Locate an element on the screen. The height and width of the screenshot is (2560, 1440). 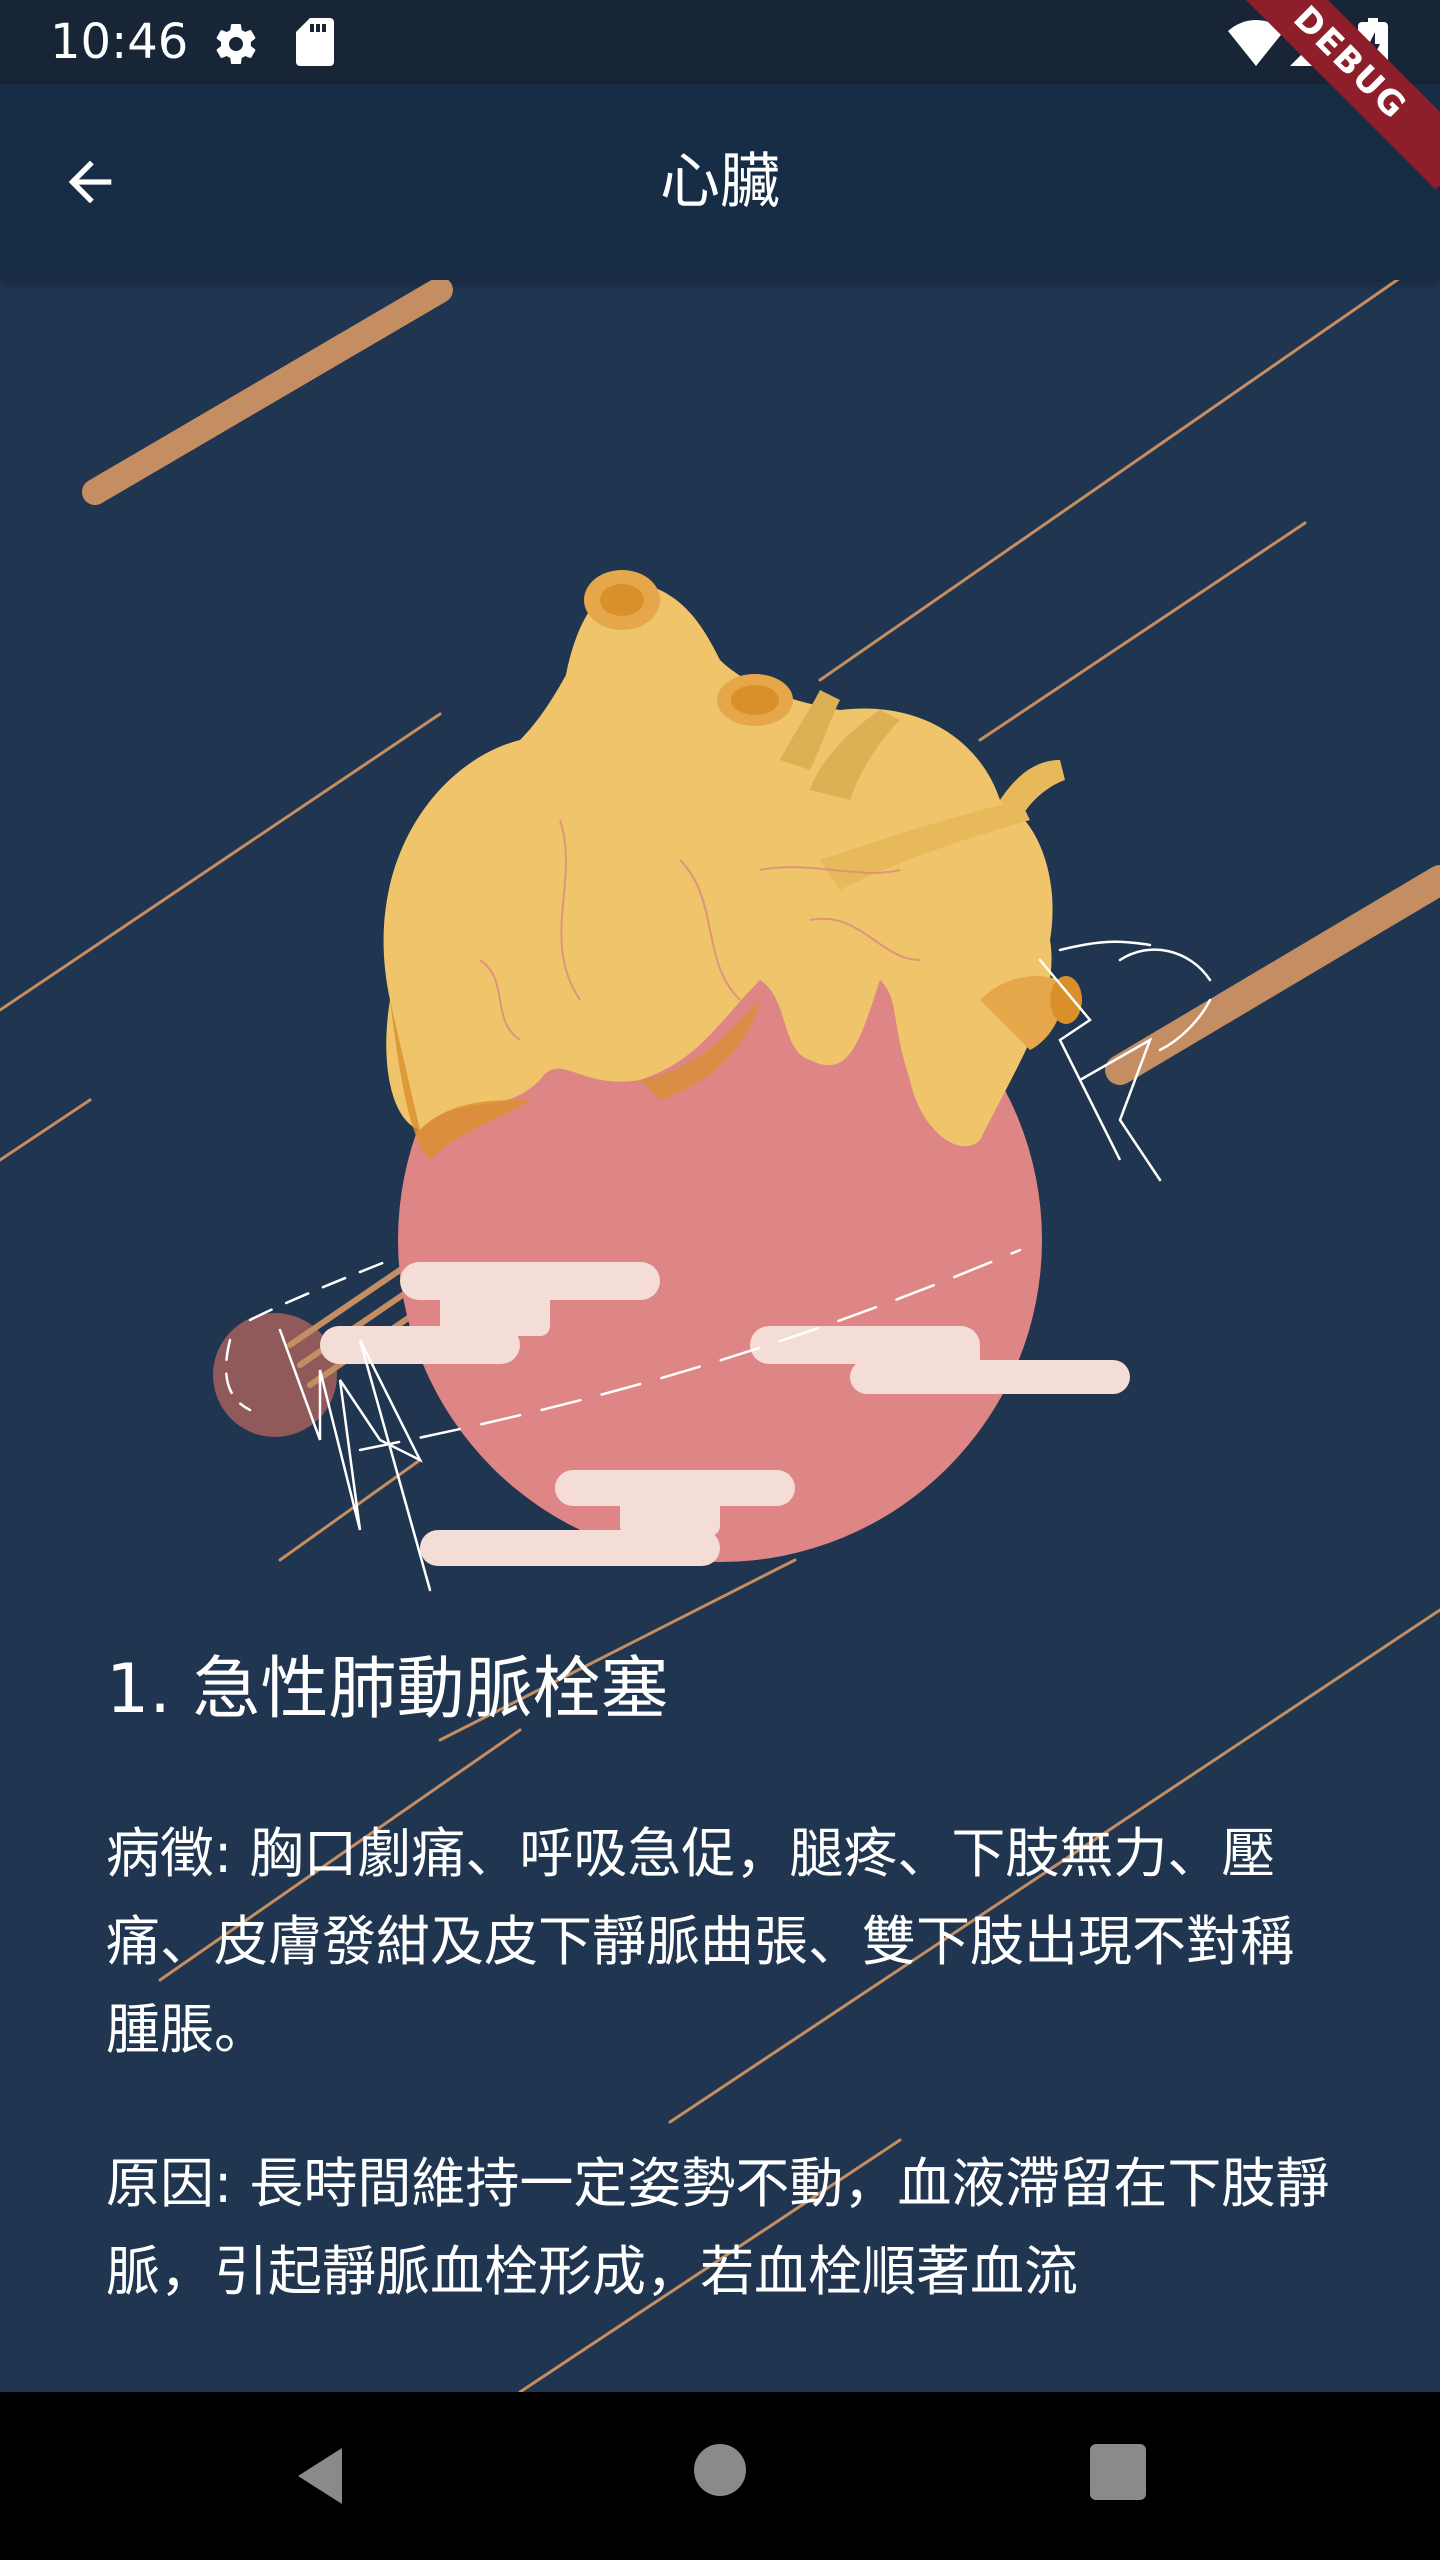
sd-card-icon is located at coordinates (315, 42).